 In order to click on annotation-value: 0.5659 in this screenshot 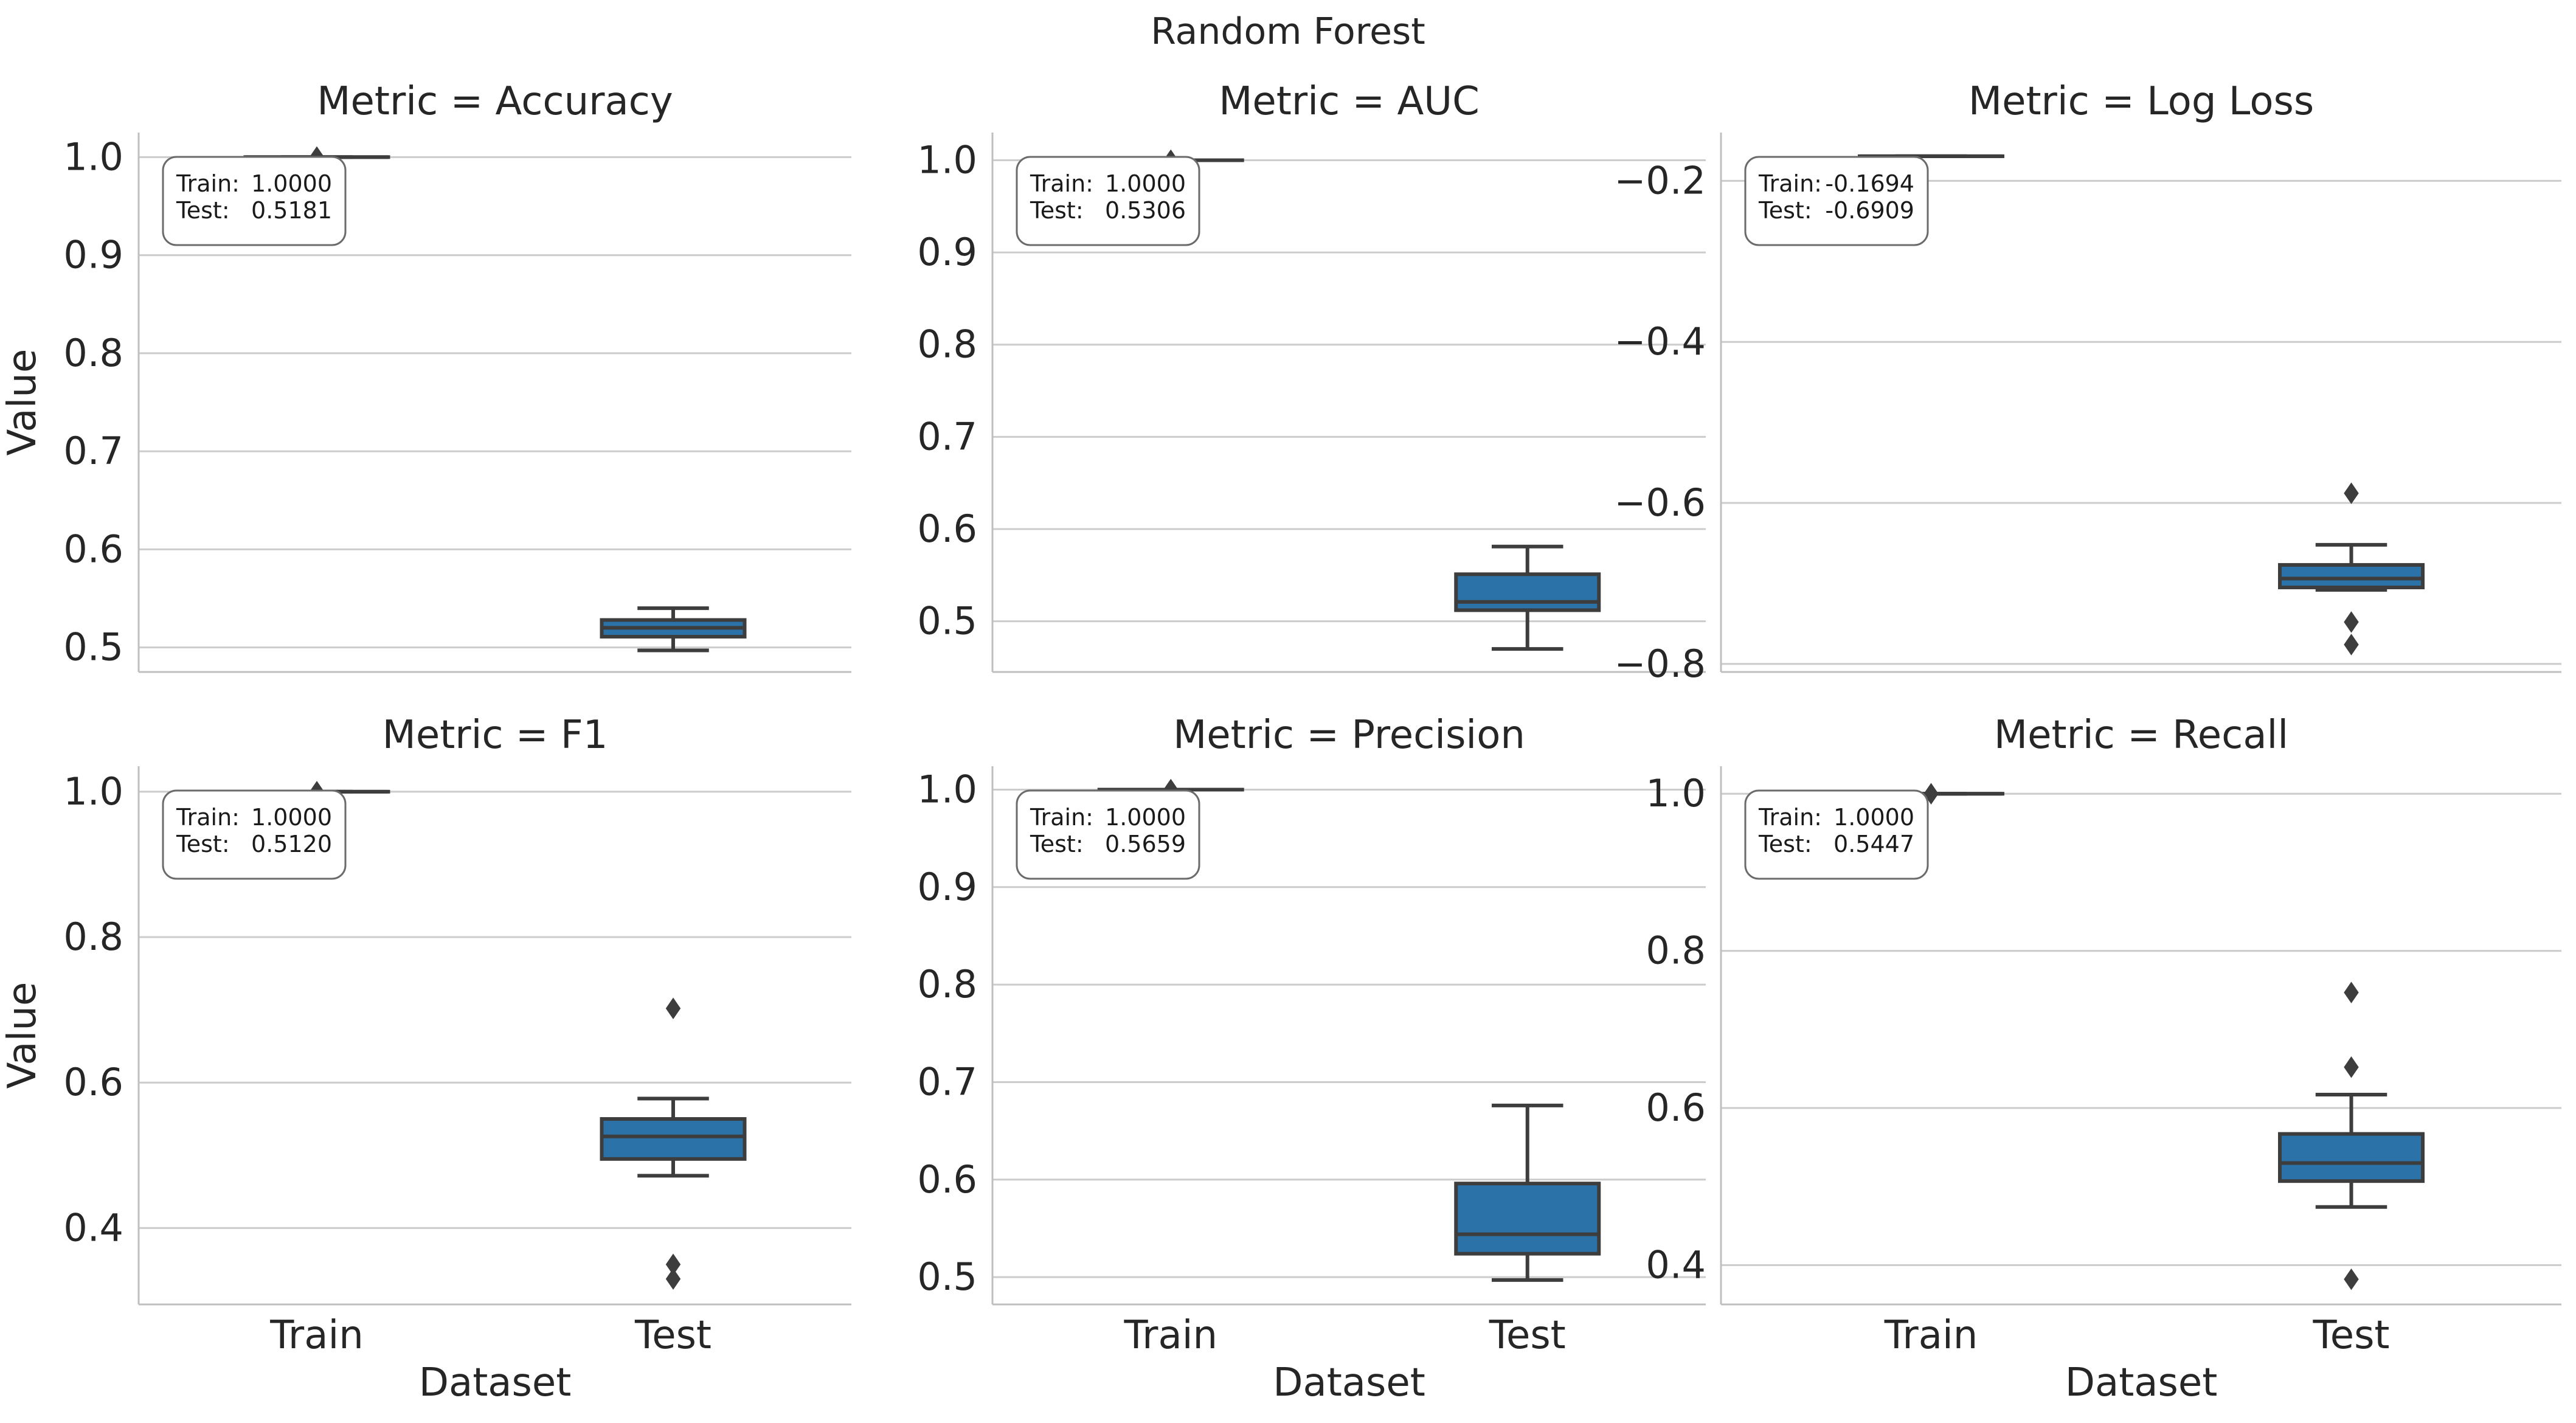, I will do `click(1145, 844)`.